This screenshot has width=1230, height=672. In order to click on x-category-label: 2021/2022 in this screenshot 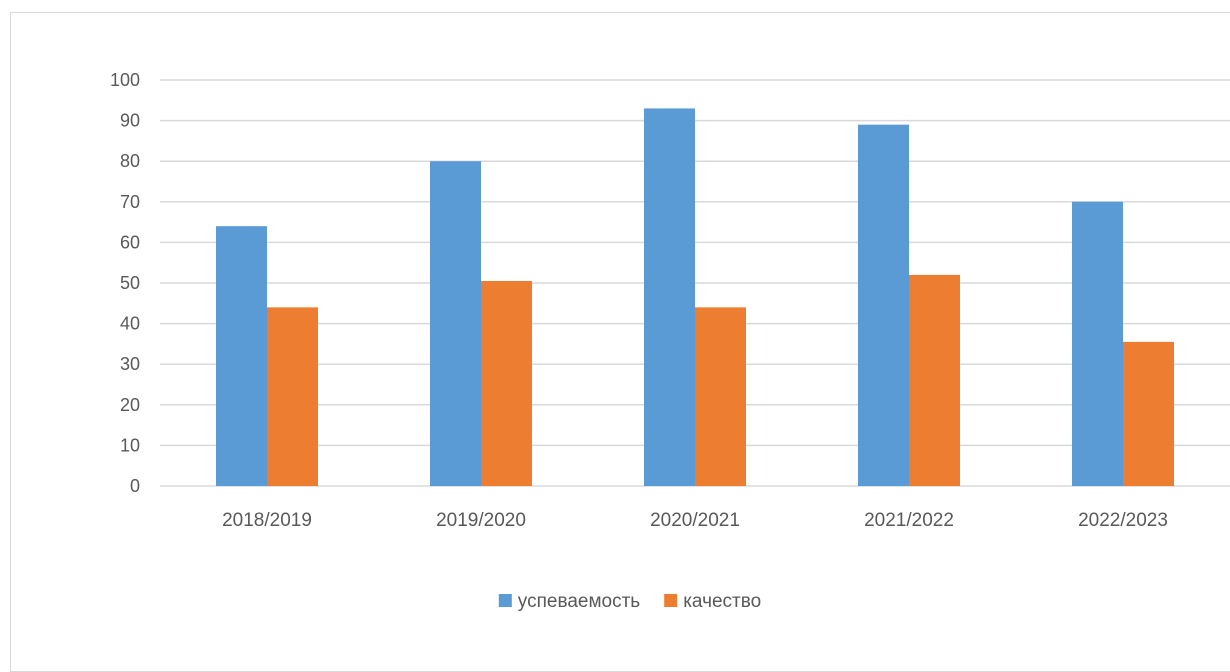, I will do `click(909, 520)`.